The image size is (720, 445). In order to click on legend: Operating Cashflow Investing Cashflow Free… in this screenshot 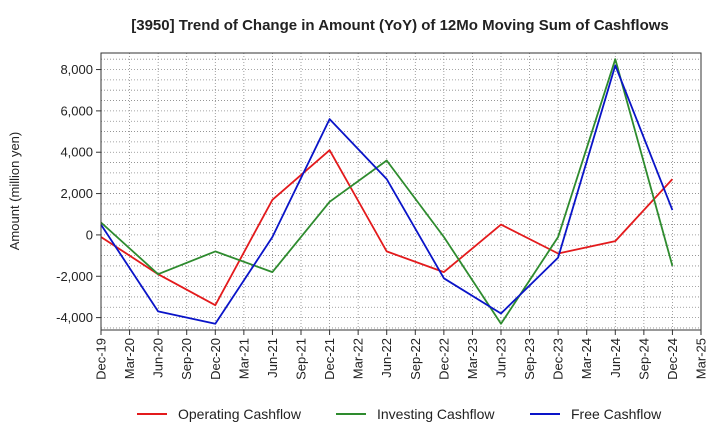, I will do `click(399, 414)`.